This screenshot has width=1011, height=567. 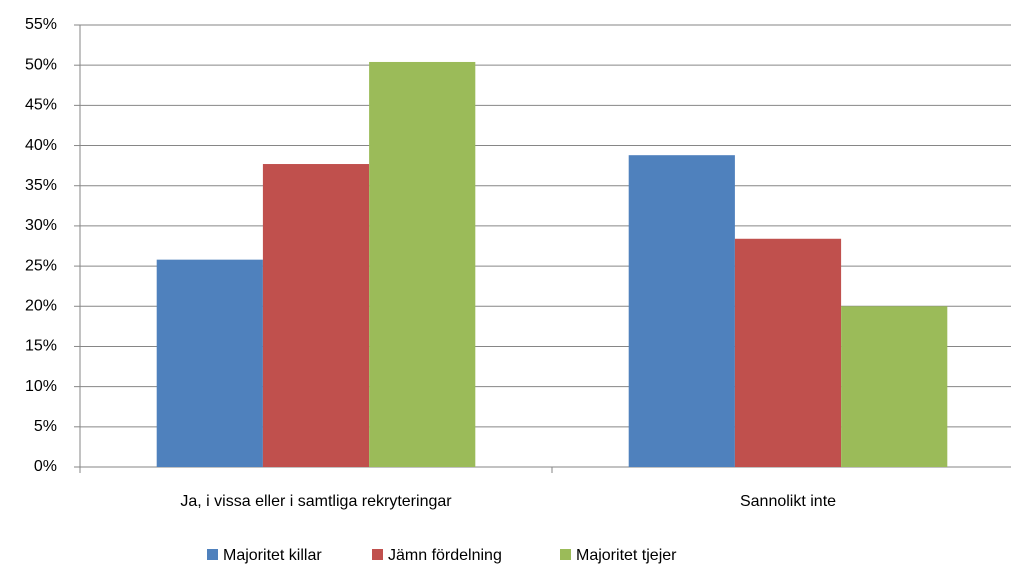 What do you see at coordinates (45, 466) in the screenshot?
I see `y-tick-label: 0%` at bounding box center [45, 466].